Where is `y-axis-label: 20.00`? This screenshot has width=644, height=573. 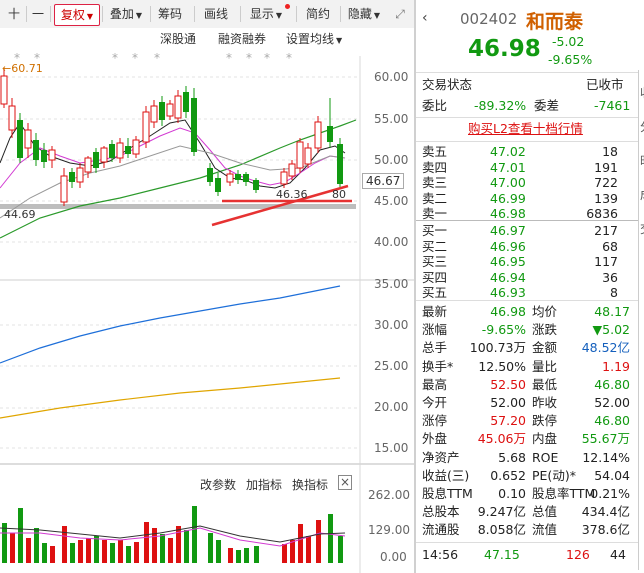 y-axis-label: 20.00 is located at coordinates (391, 407).